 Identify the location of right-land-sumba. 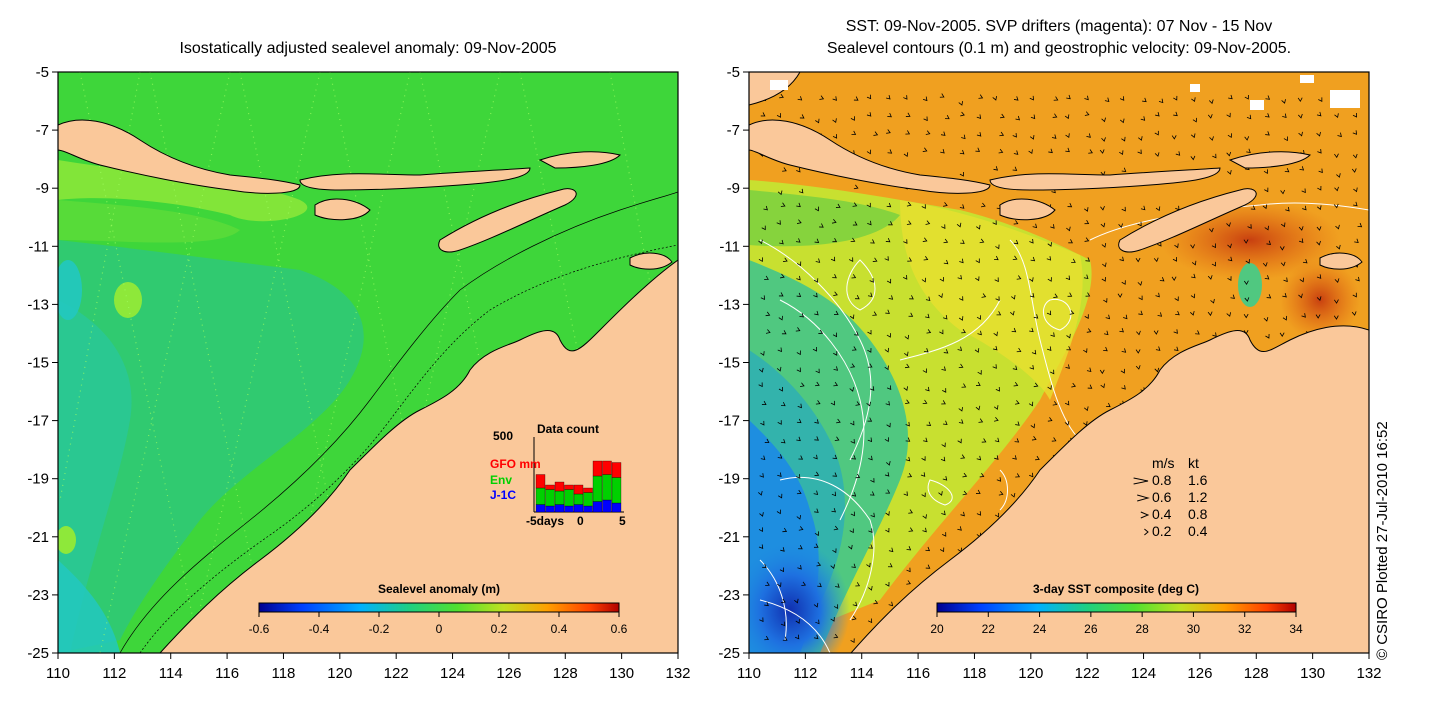
(1027, 209).